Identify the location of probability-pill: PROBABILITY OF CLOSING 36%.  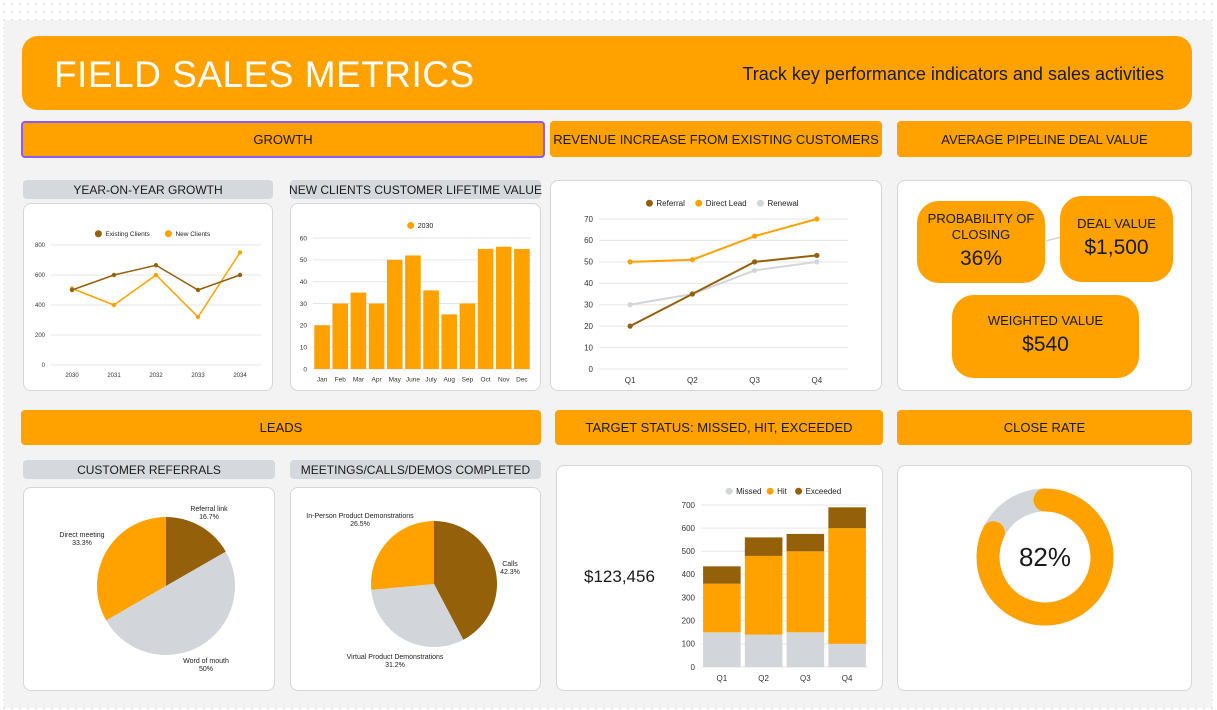
(981, 242).